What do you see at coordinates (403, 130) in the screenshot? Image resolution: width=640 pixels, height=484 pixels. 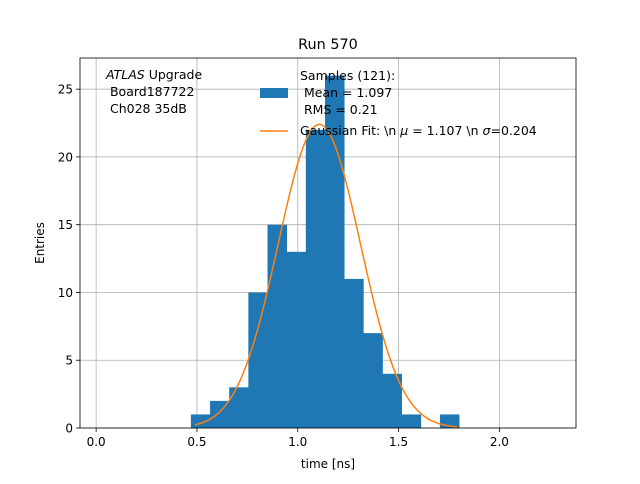 I see `legend-fit-mu: μ` at bounding box center [403, 130].